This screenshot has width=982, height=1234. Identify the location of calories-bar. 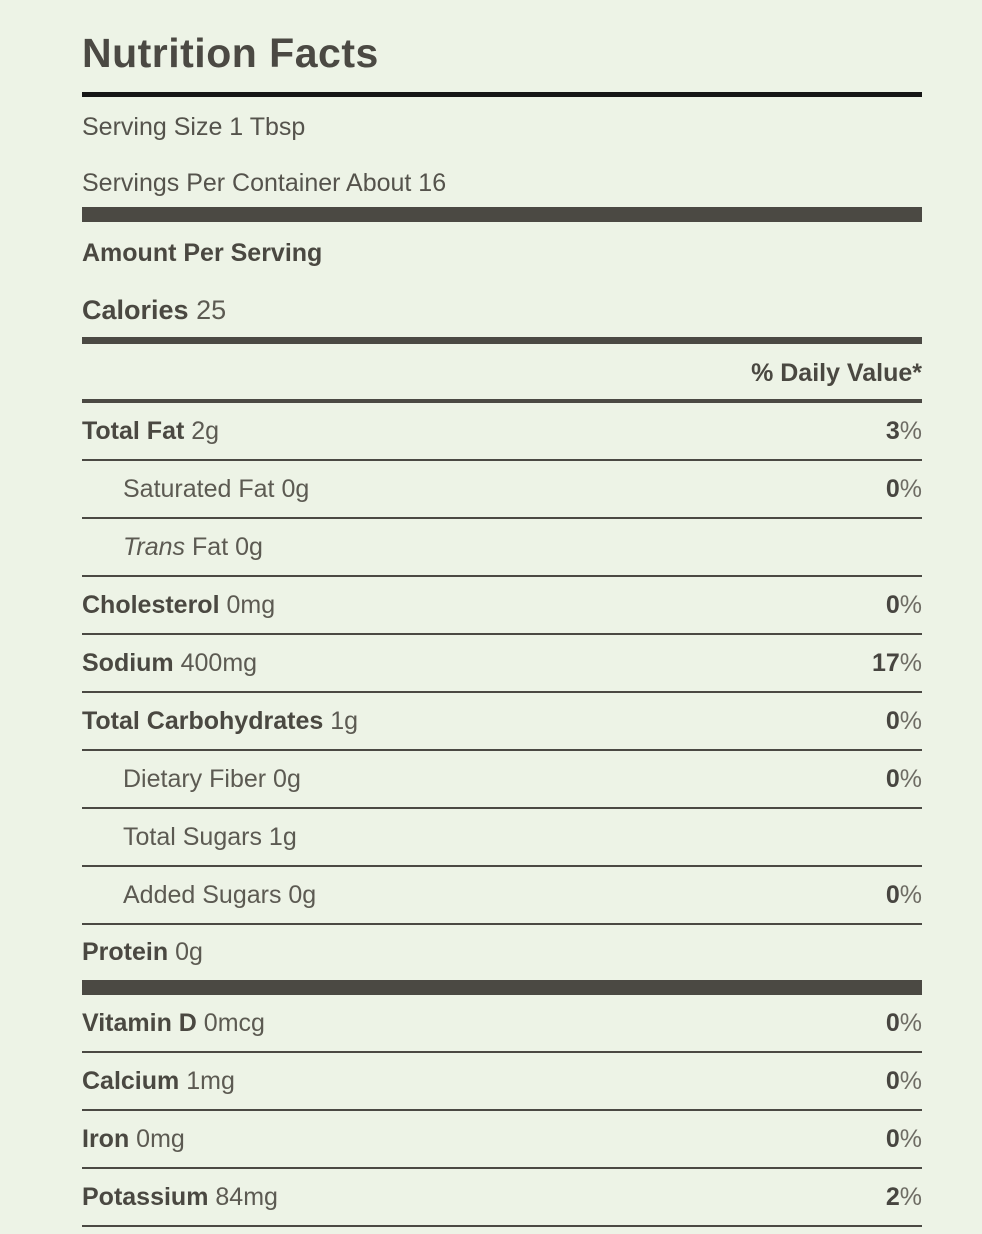
(502, 340).